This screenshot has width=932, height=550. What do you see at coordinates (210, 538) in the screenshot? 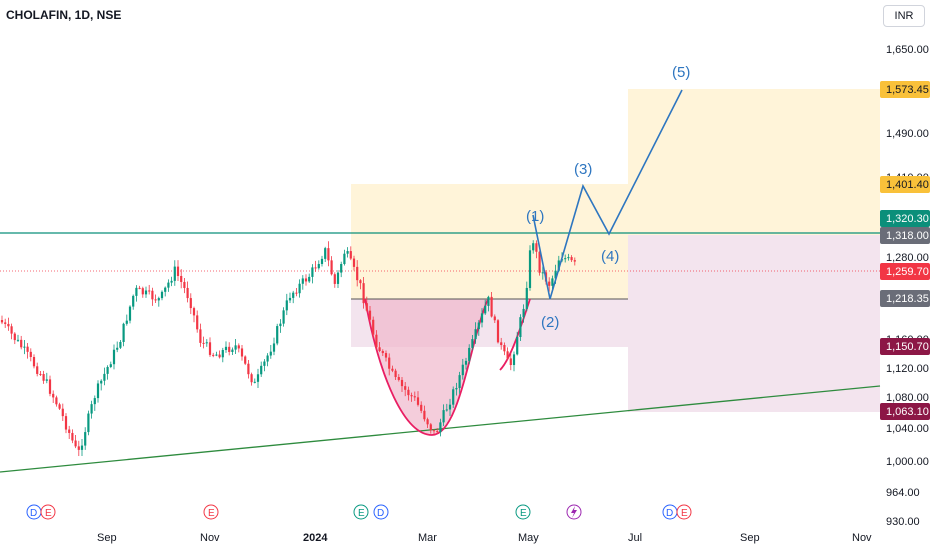
I see `x-tick: Nov` at bounding box center [210, 538].